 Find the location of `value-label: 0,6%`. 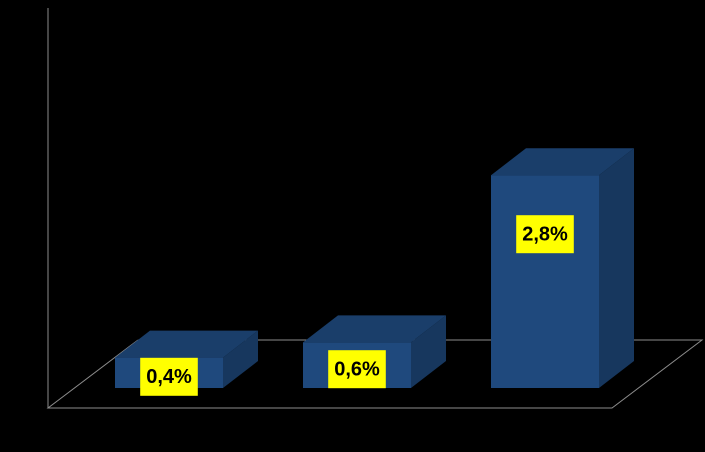

value-label: 0,6% is located at coordinates (357, 369).